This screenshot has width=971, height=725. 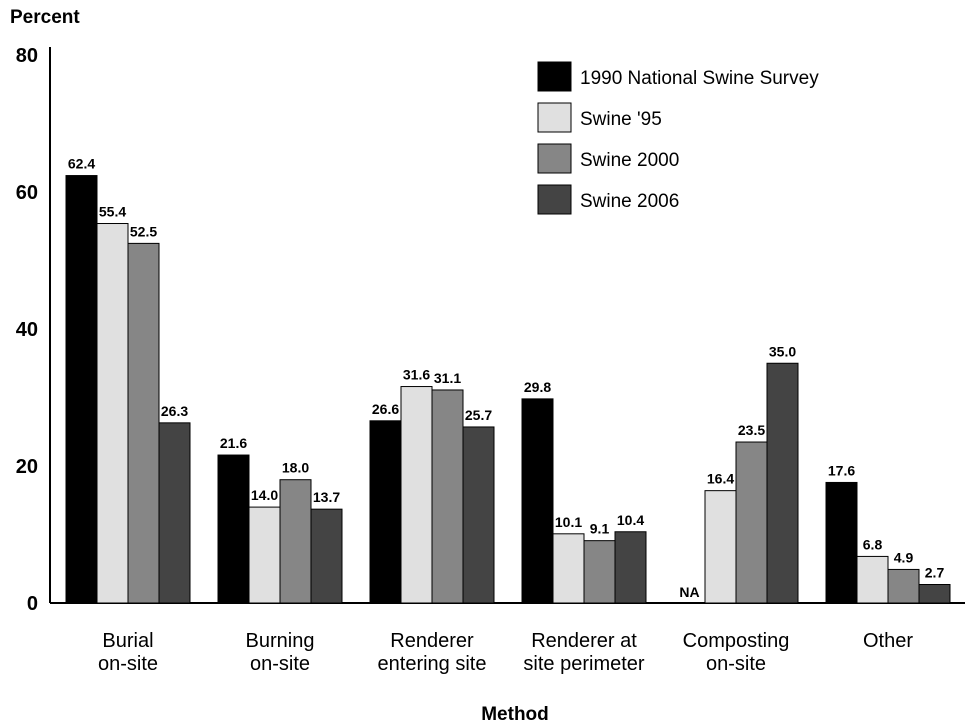 I want to click on data-label: 35.0, so click(x=782, y=351).